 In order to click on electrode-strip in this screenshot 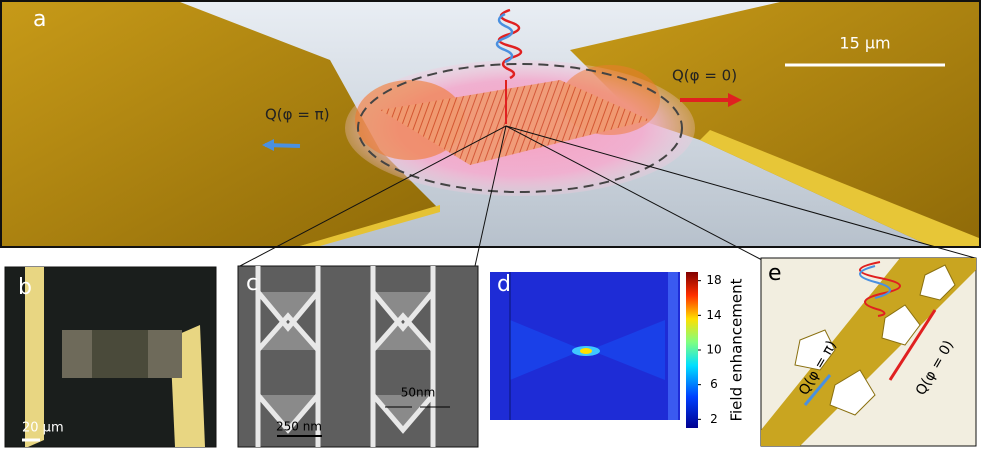, I will do `click(868, 352)`.